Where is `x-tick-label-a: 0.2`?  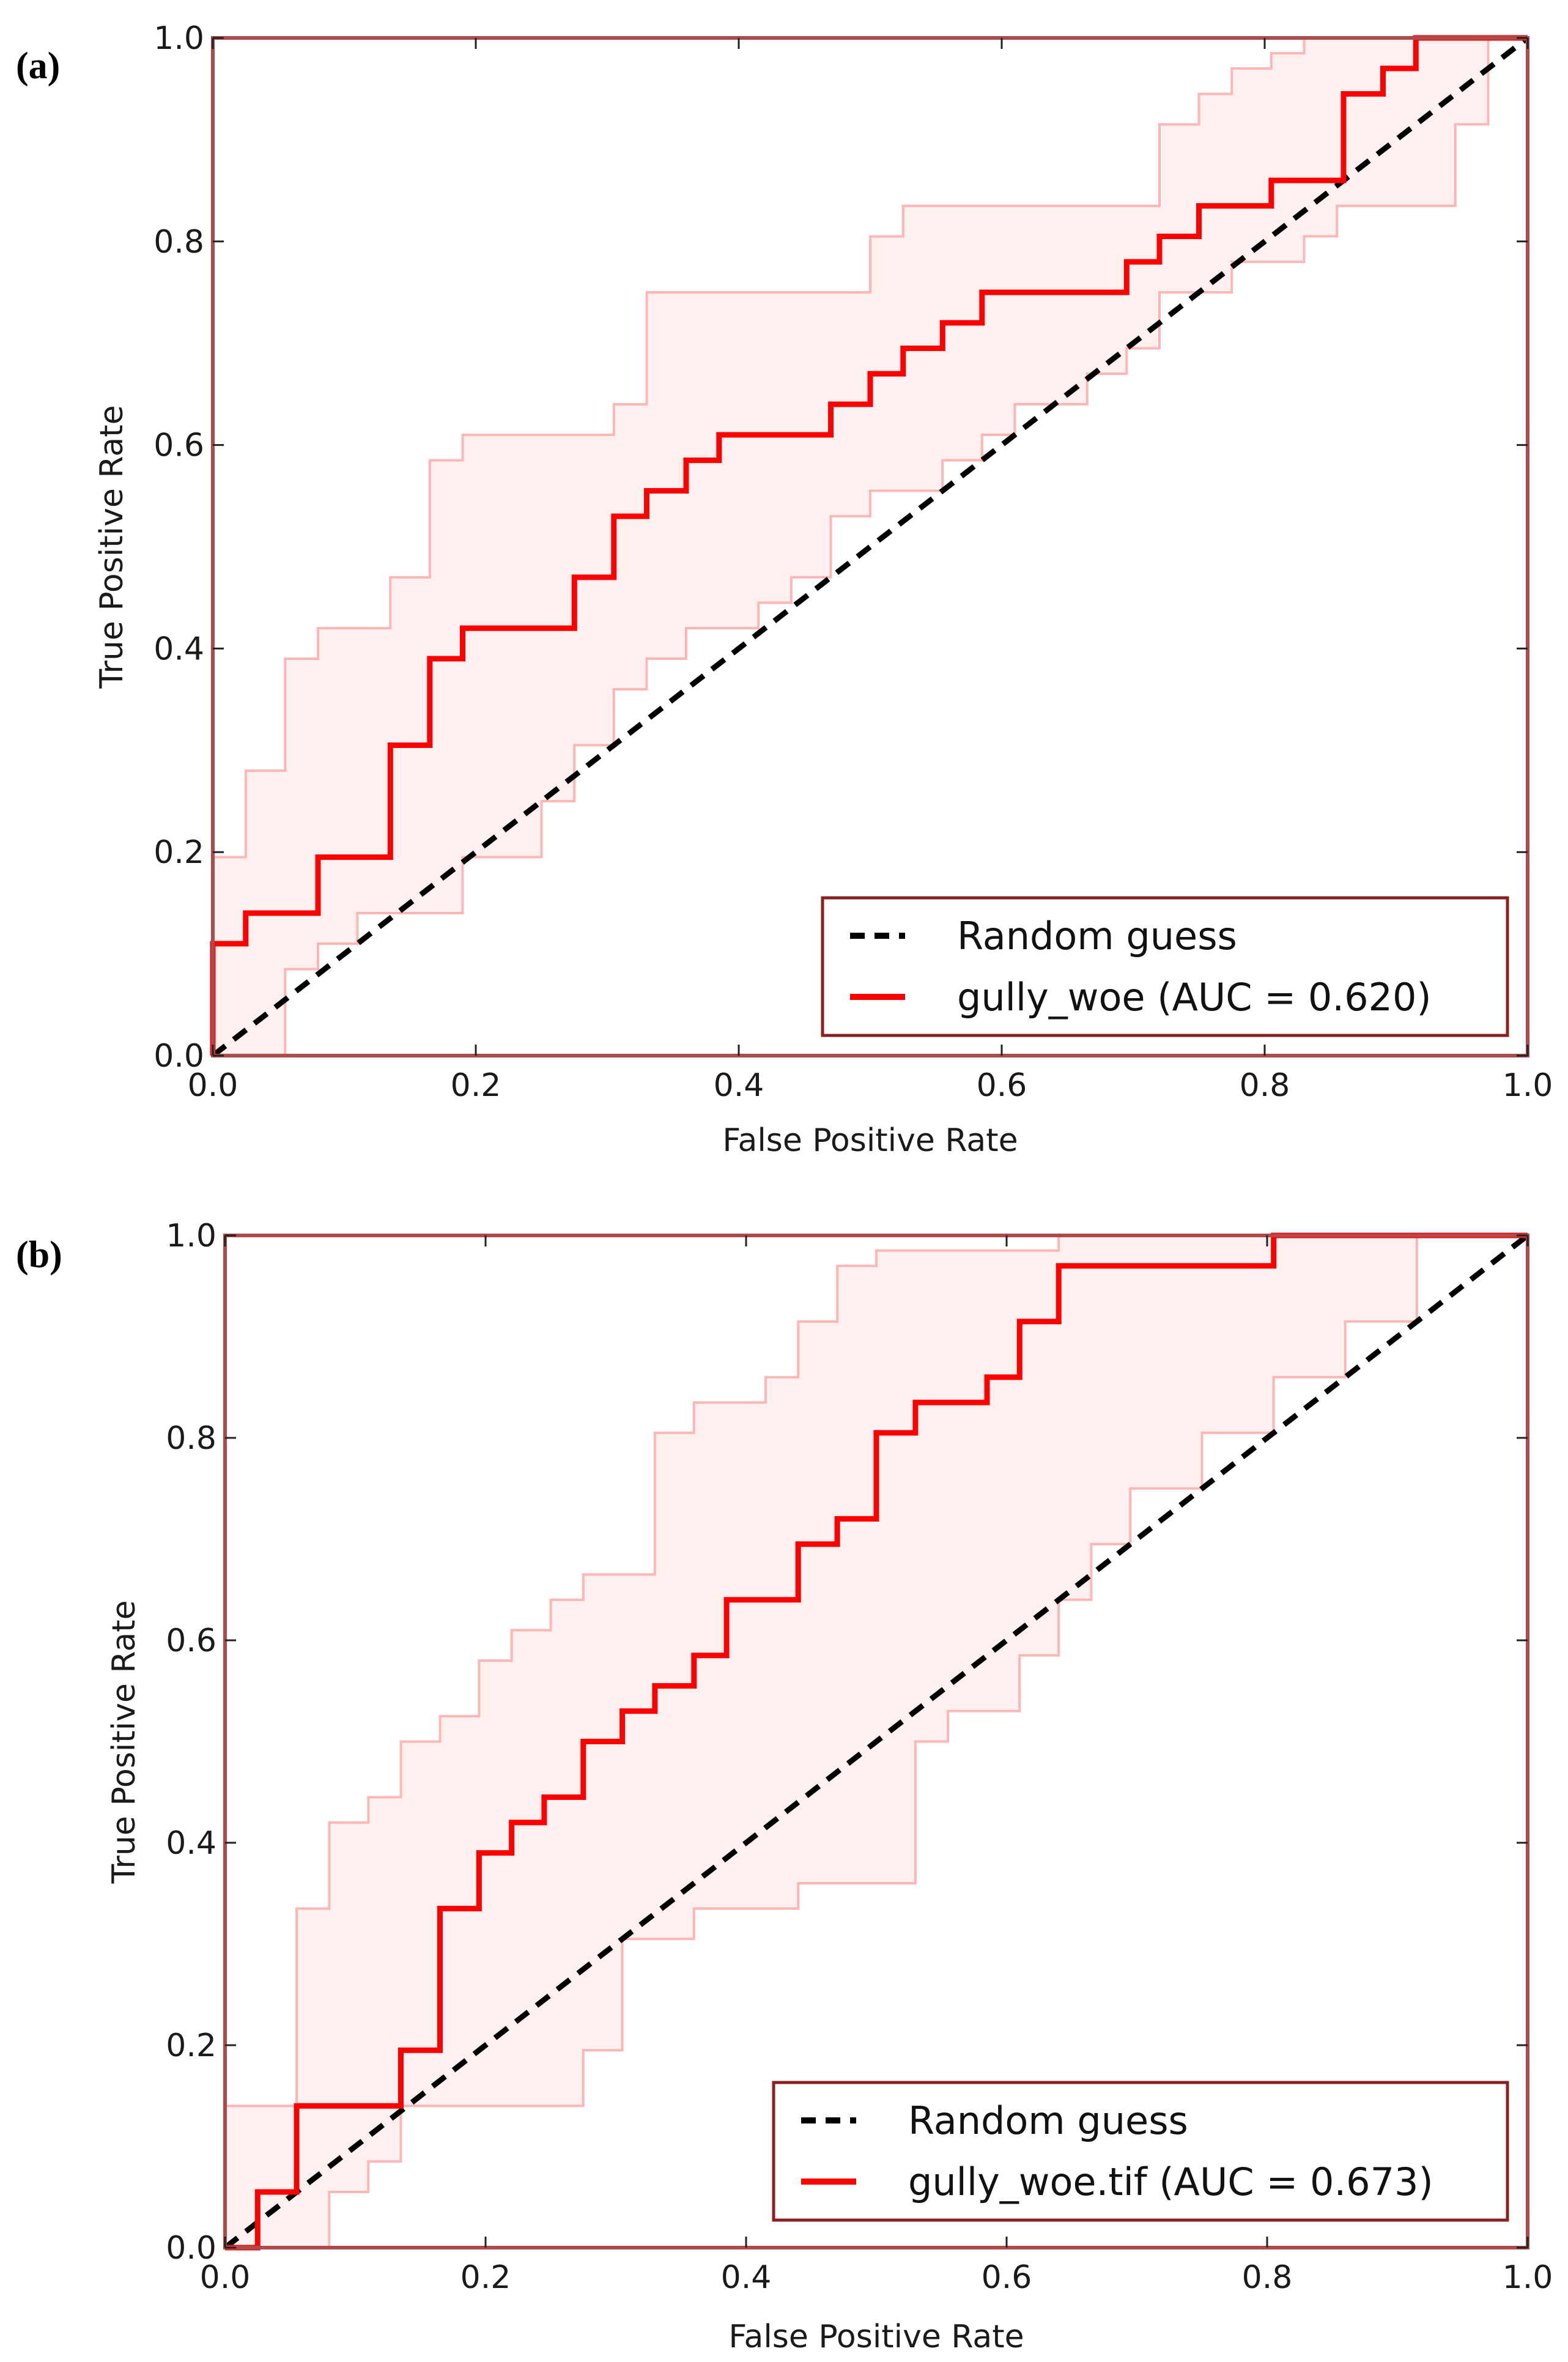 x-tick-label-a: 0.2 is located at coordinates (476, 1085).